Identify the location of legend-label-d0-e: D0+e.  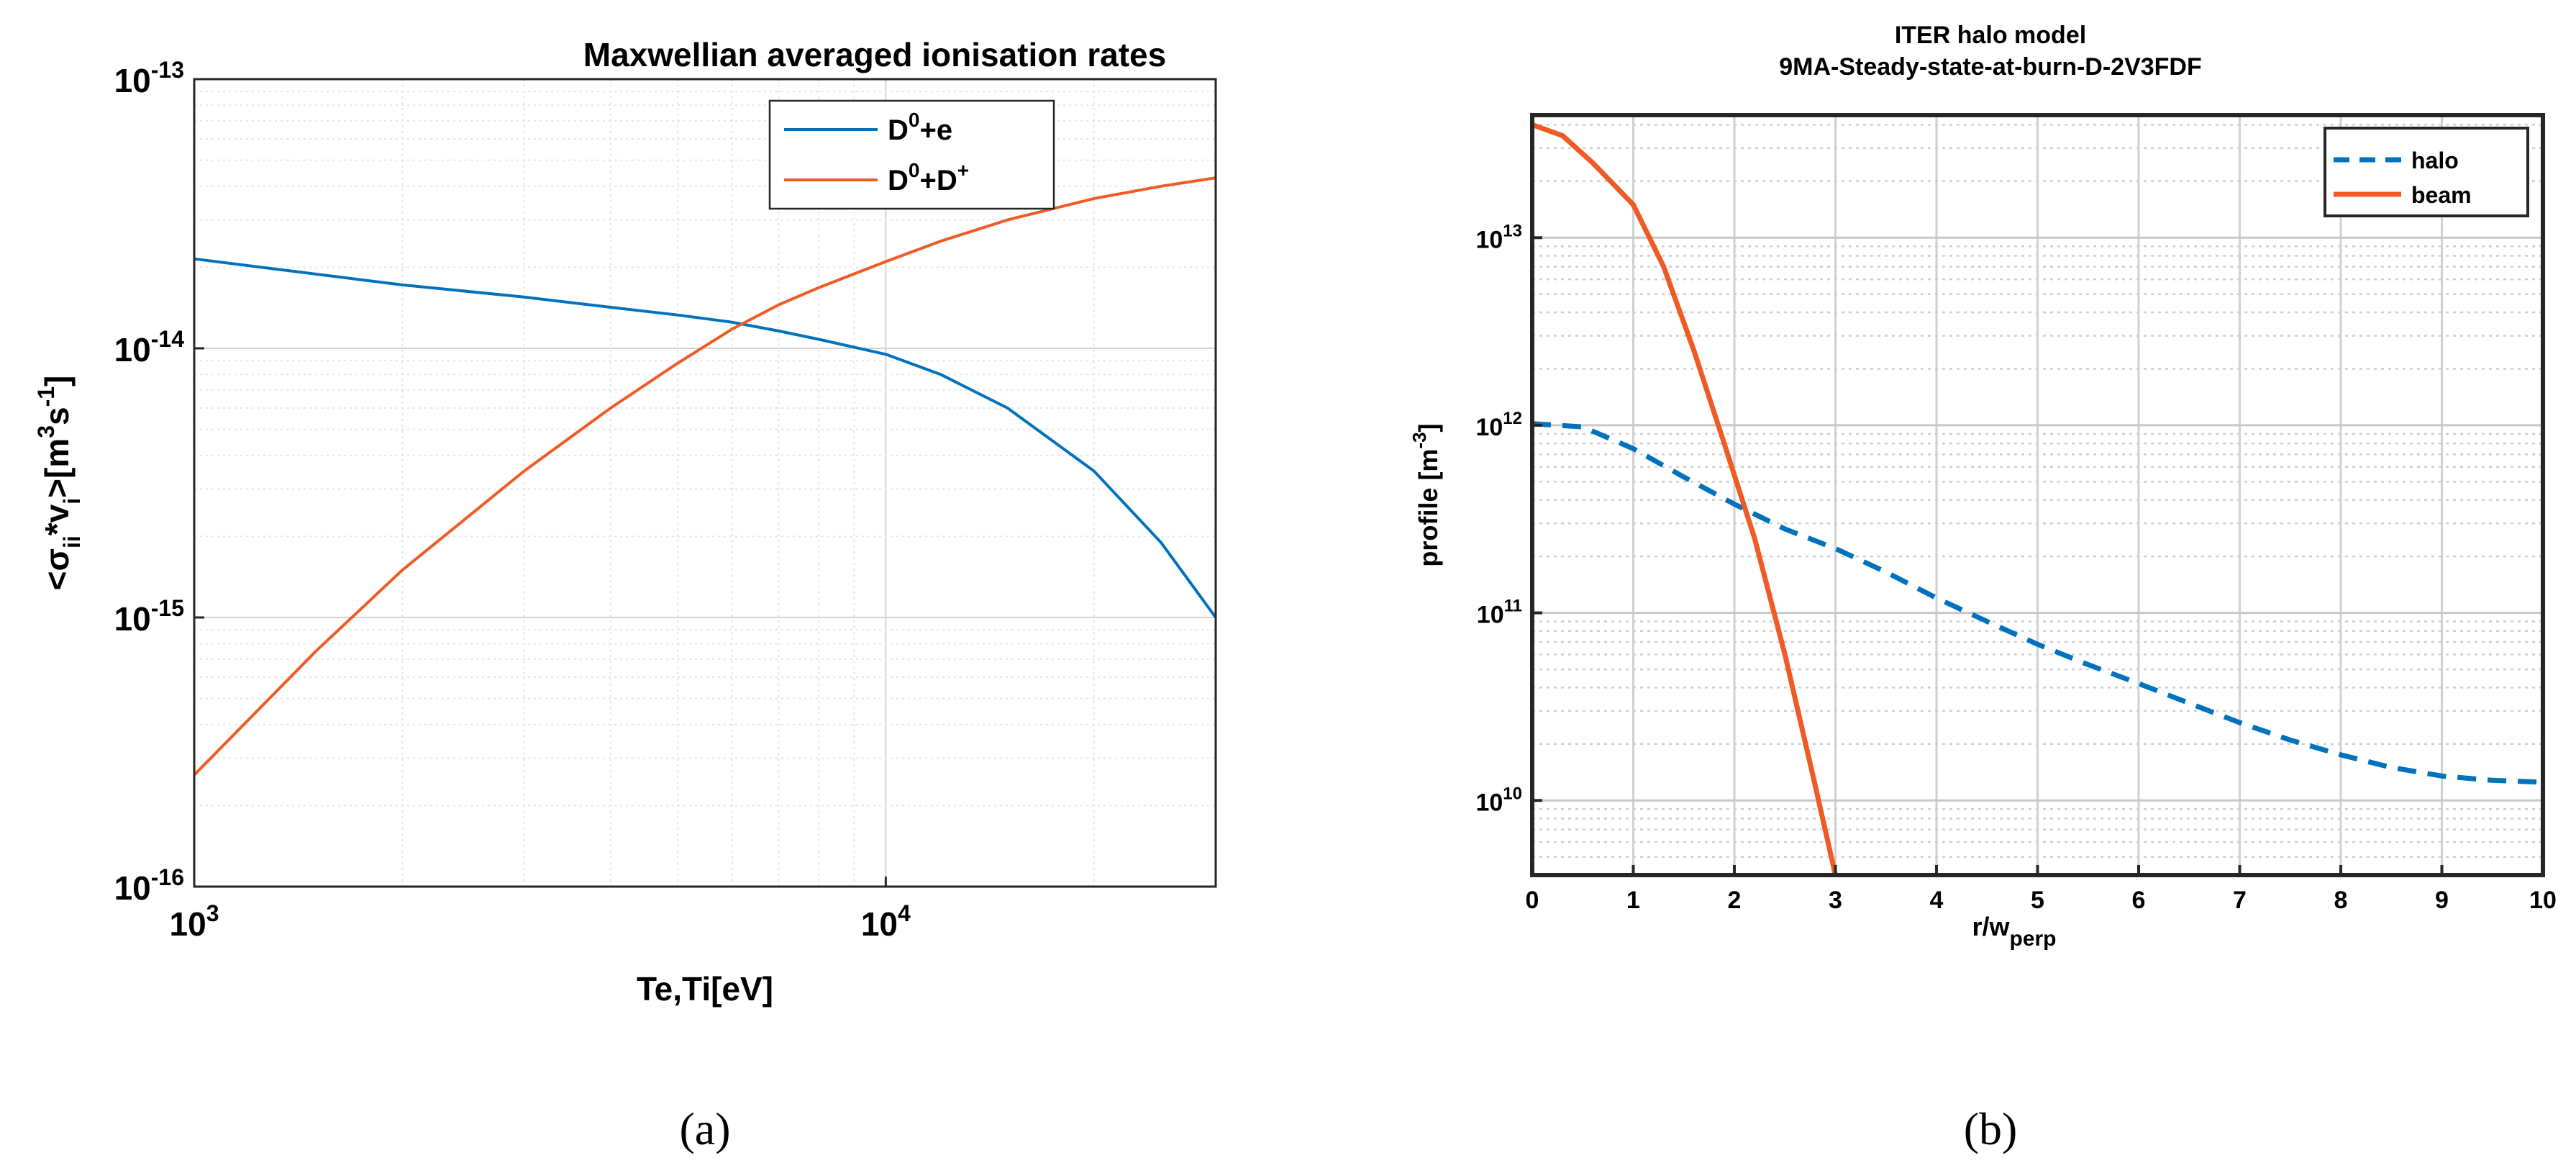
(920, 127).